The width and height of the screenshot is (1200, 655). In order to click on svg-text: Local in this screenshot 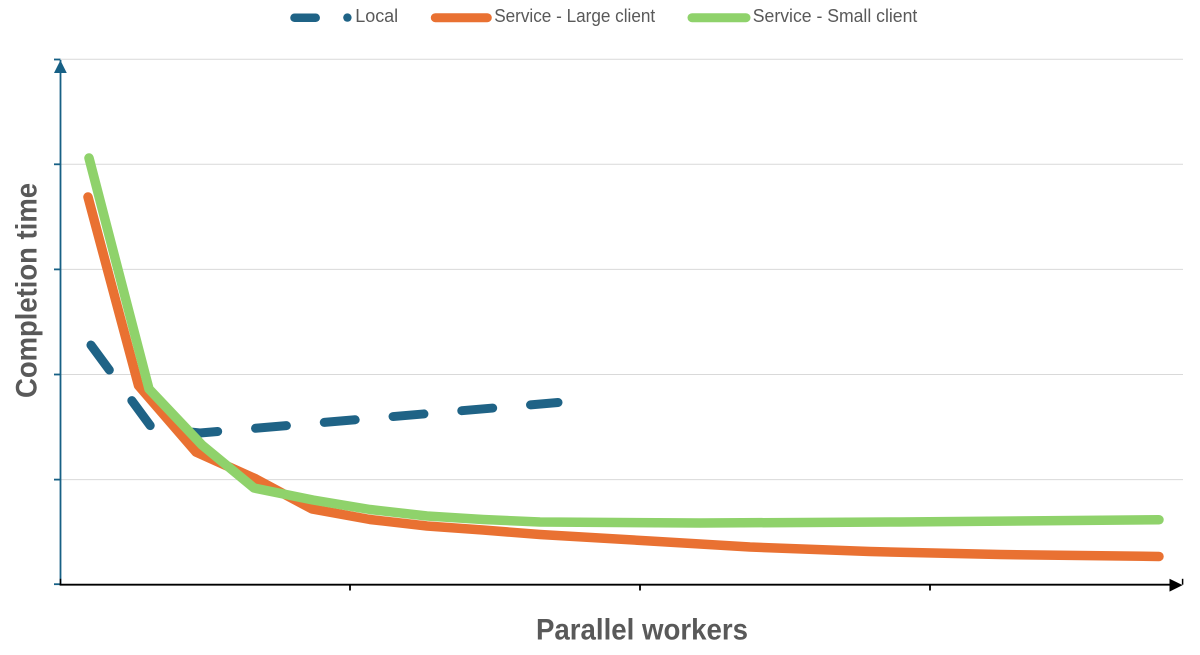, I will do `click(376, 15)`.